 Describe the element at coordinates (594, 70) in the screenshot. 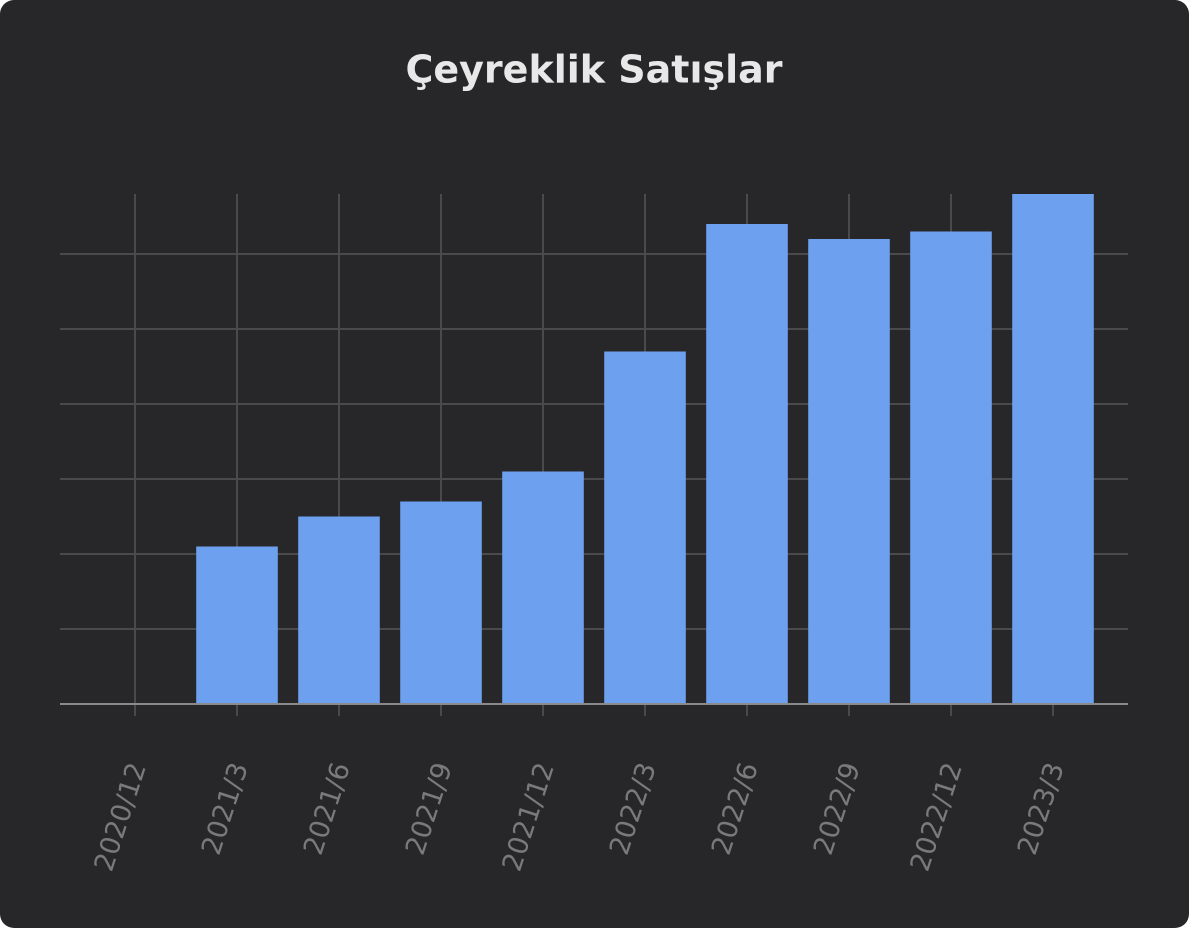

I see `chart-title: Çeyreklik Satışlar` at that location.